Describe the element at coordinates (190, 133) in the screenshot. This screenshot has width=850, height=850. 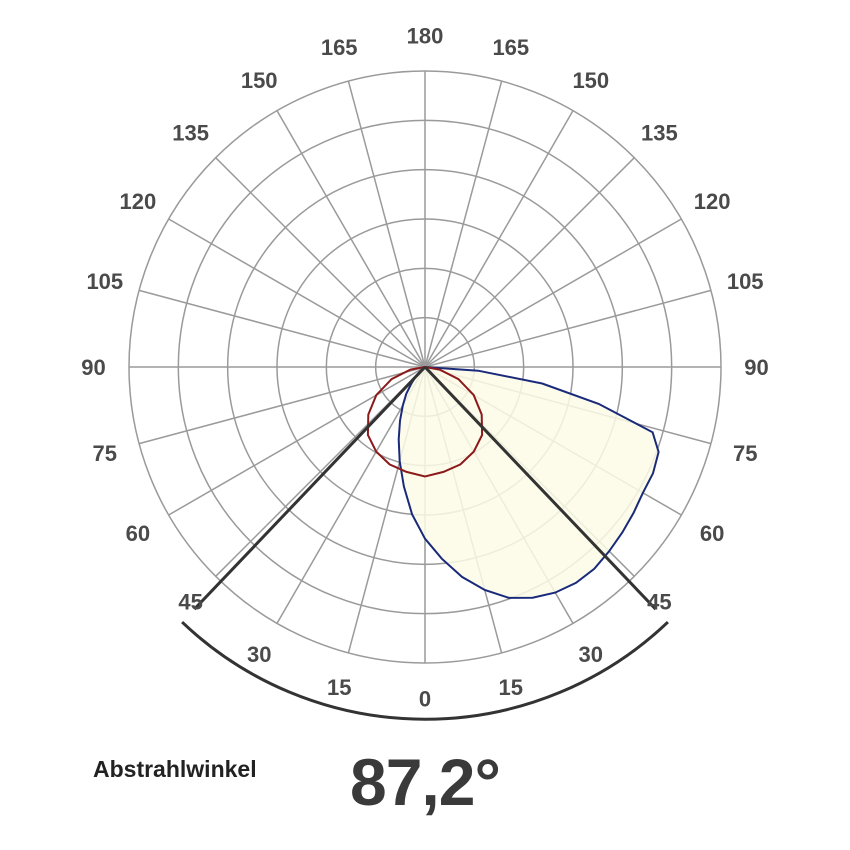
I see `tick-label-left-135: 135` at that location.